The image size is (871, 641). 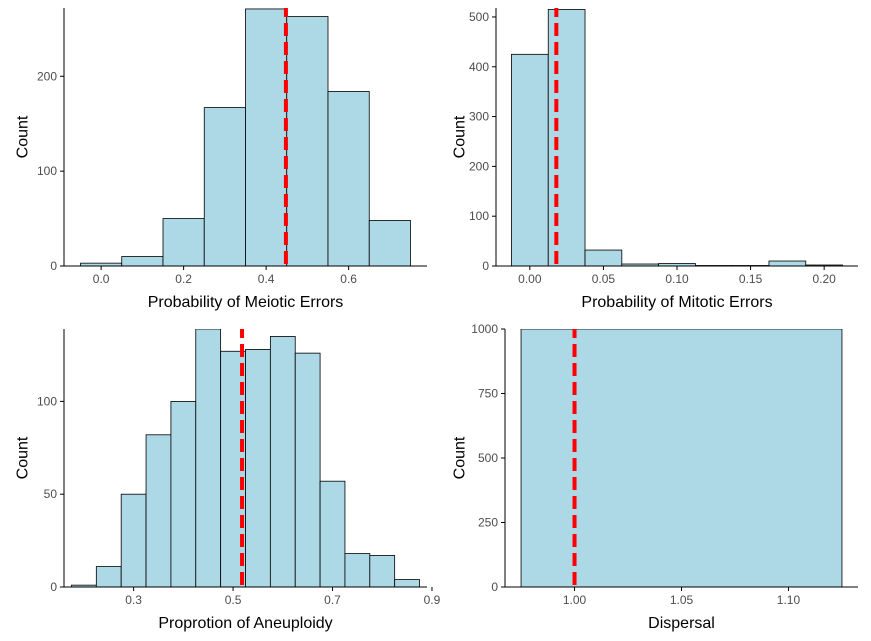 What do you see at coordinates (101, 279) in the screenshot?
I see `x-tick-label: 0.0` at bounding box center [101, 279].